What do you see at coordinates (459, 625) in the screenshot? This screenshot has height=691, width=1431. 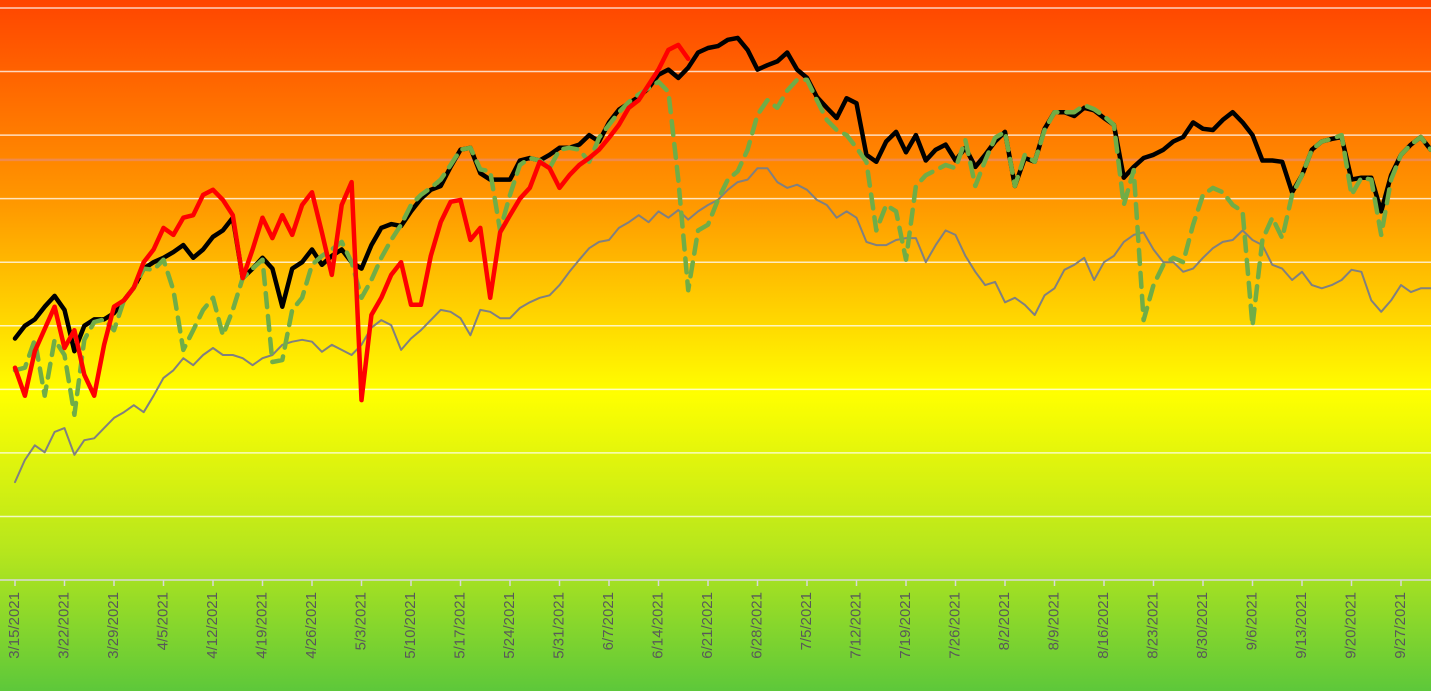 I see `x-tick-label: 5/17/2021` at bounding box center [459, 625].